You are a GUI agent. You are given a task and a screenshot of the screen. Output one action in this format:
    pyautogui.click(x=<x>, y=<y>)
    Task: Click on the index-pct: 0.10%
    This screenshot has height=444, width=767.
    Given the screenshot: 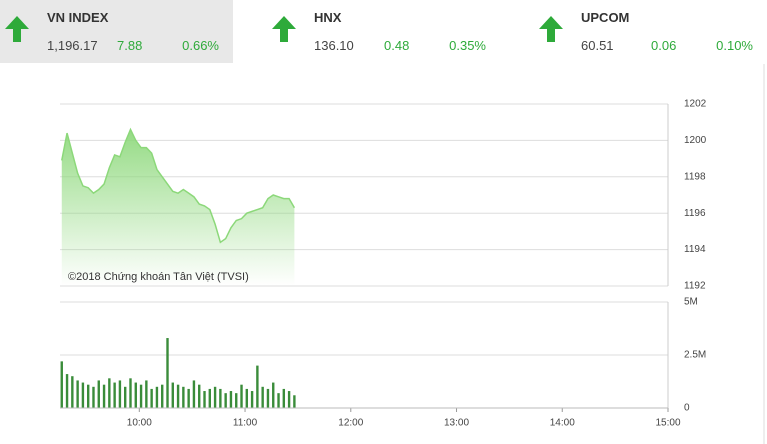 What is the action you would take?
    pyautogui.click(x=734, y=45)
    